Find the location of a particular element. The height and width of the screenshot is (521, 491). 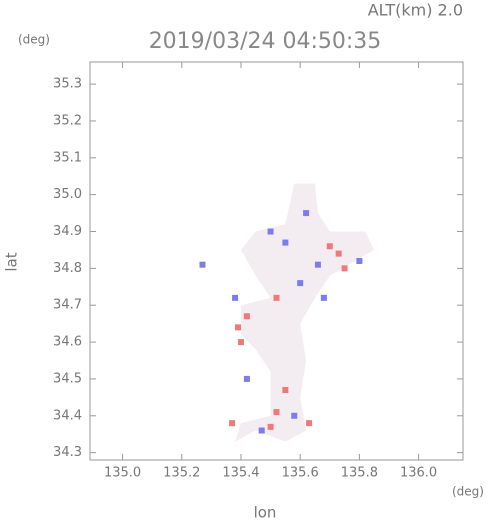

y-unit: (deg) is located at coordinates (34, 40).